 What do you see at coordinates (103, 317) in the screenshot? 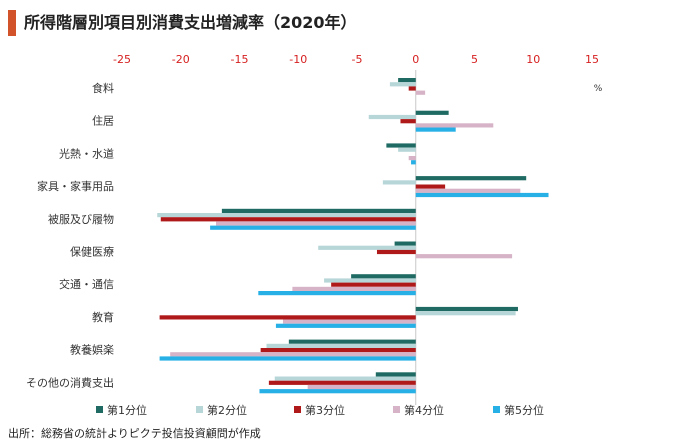
I see `category-label: 教育` at bounding box center [103, 317].